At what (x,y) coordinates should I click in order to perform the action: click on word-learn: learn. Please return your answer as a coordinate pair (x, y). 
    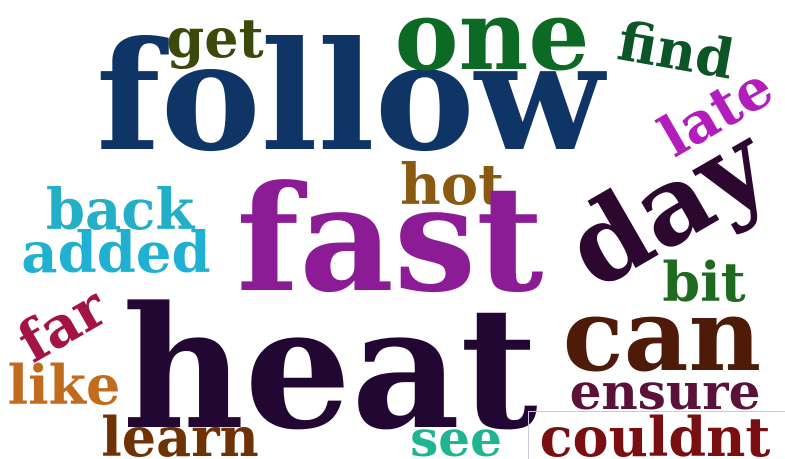
    Looking at the image, I should click on (180, 432).